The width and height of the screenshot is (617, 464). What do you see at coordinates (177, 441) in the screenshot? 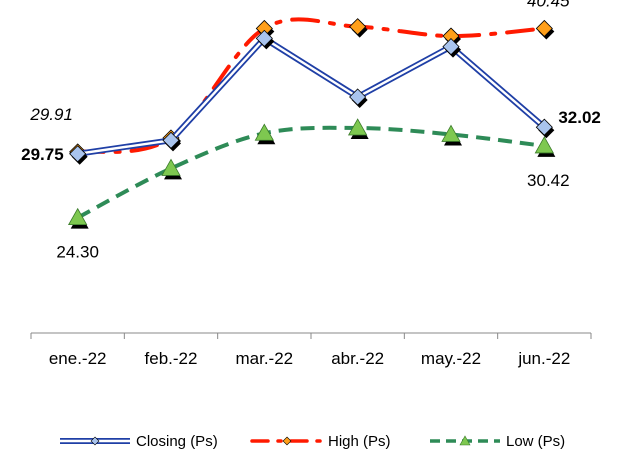
I see `legend-label-closing: Closing (Ps)` at bounding box center [177, 441].